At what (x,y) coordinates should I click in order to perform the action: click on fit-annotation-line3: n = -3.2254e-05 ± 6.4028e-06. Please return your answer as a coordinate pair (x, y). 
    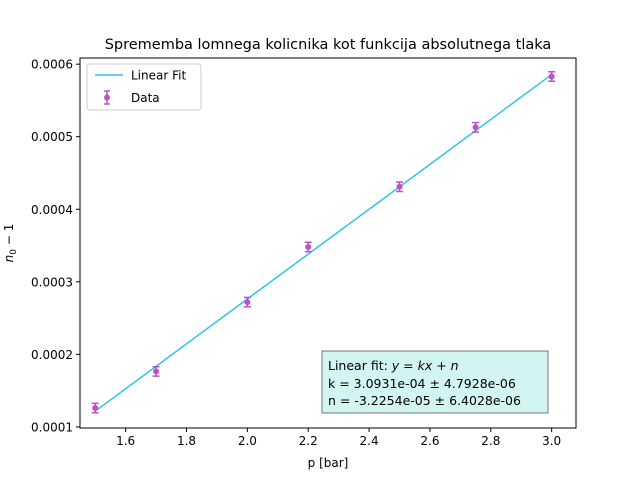
    Looking at the image, I should click on (424, 400).